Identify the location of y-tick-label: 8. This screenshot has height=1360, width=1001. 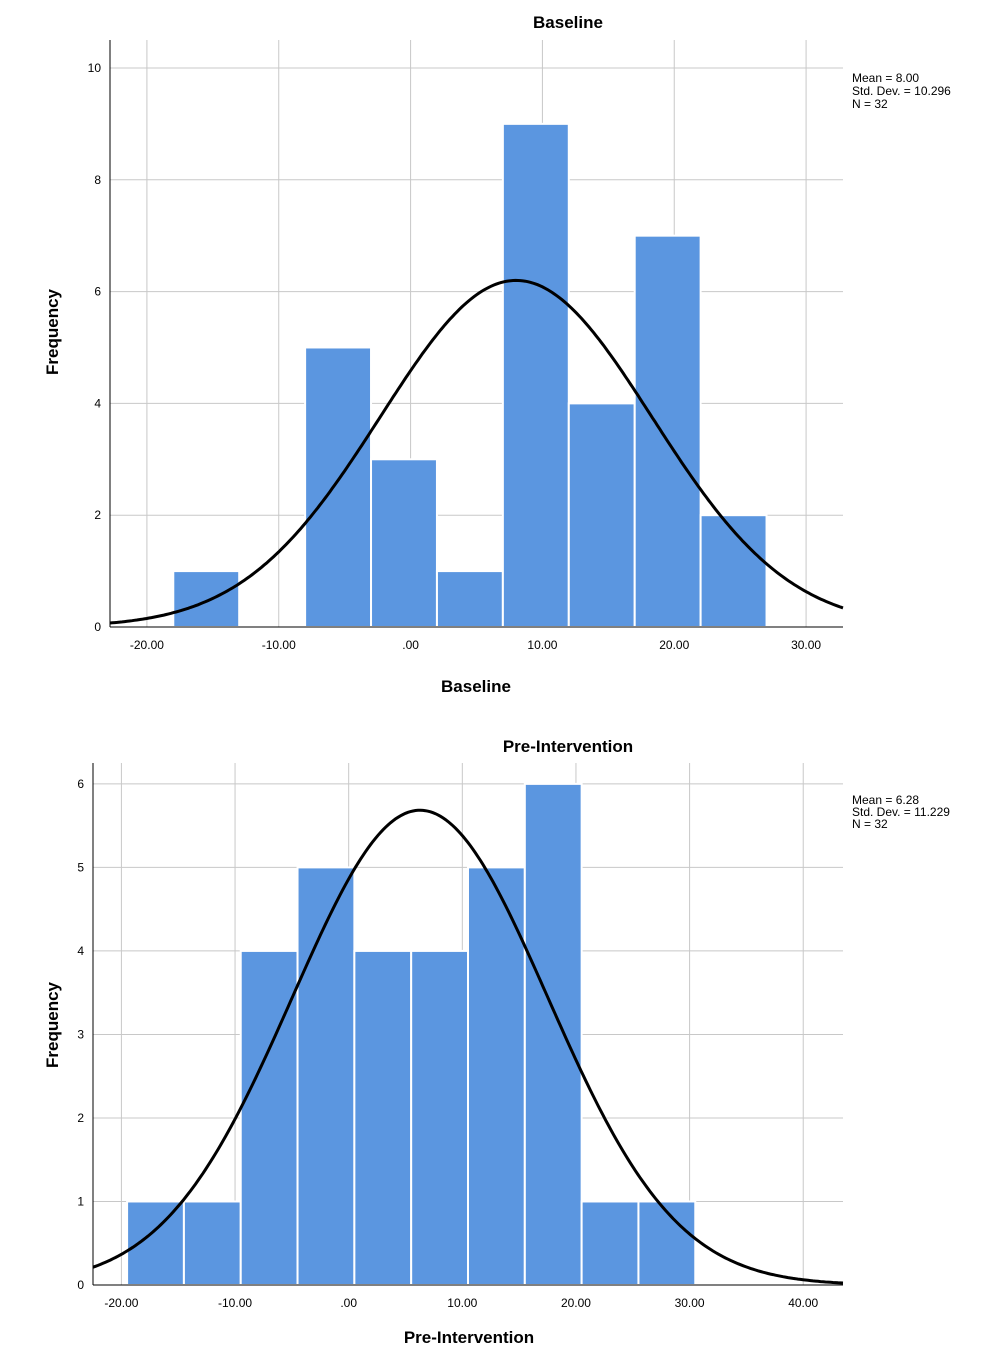
(97, 180).